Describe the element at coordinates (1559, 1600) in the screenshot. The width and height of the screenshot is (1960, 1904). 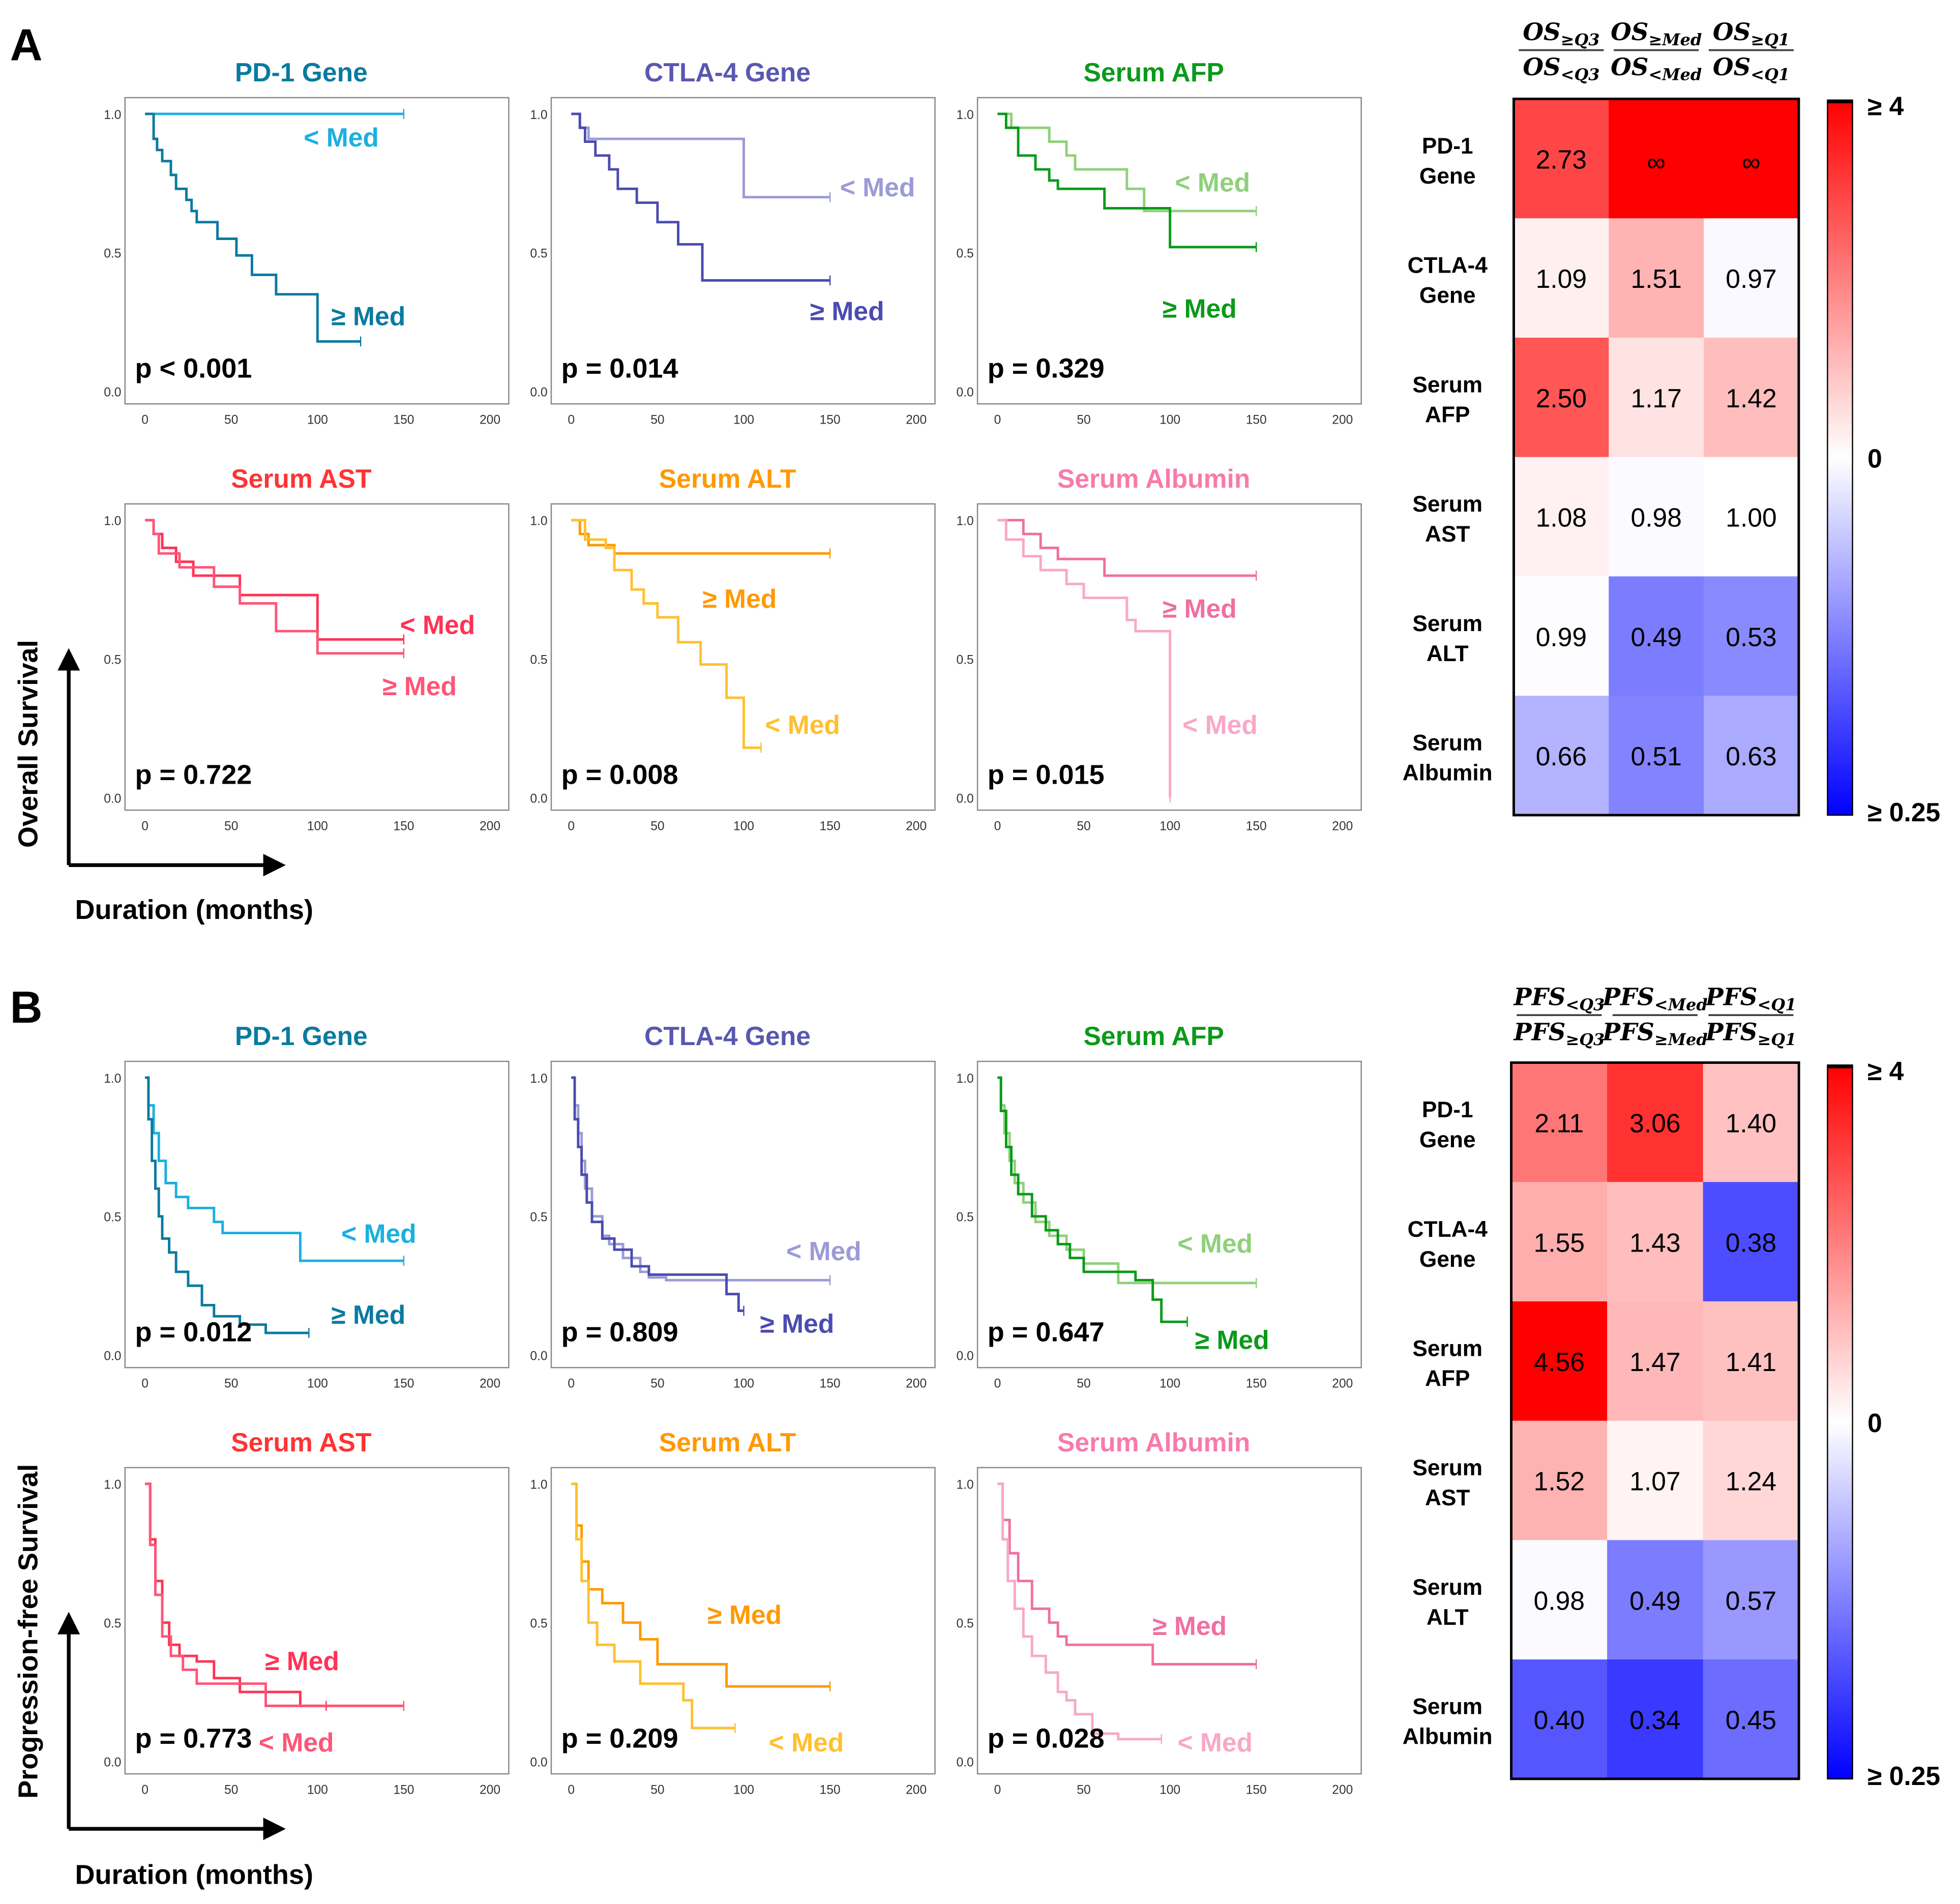
I see `cell-value: 0.98` at that location.